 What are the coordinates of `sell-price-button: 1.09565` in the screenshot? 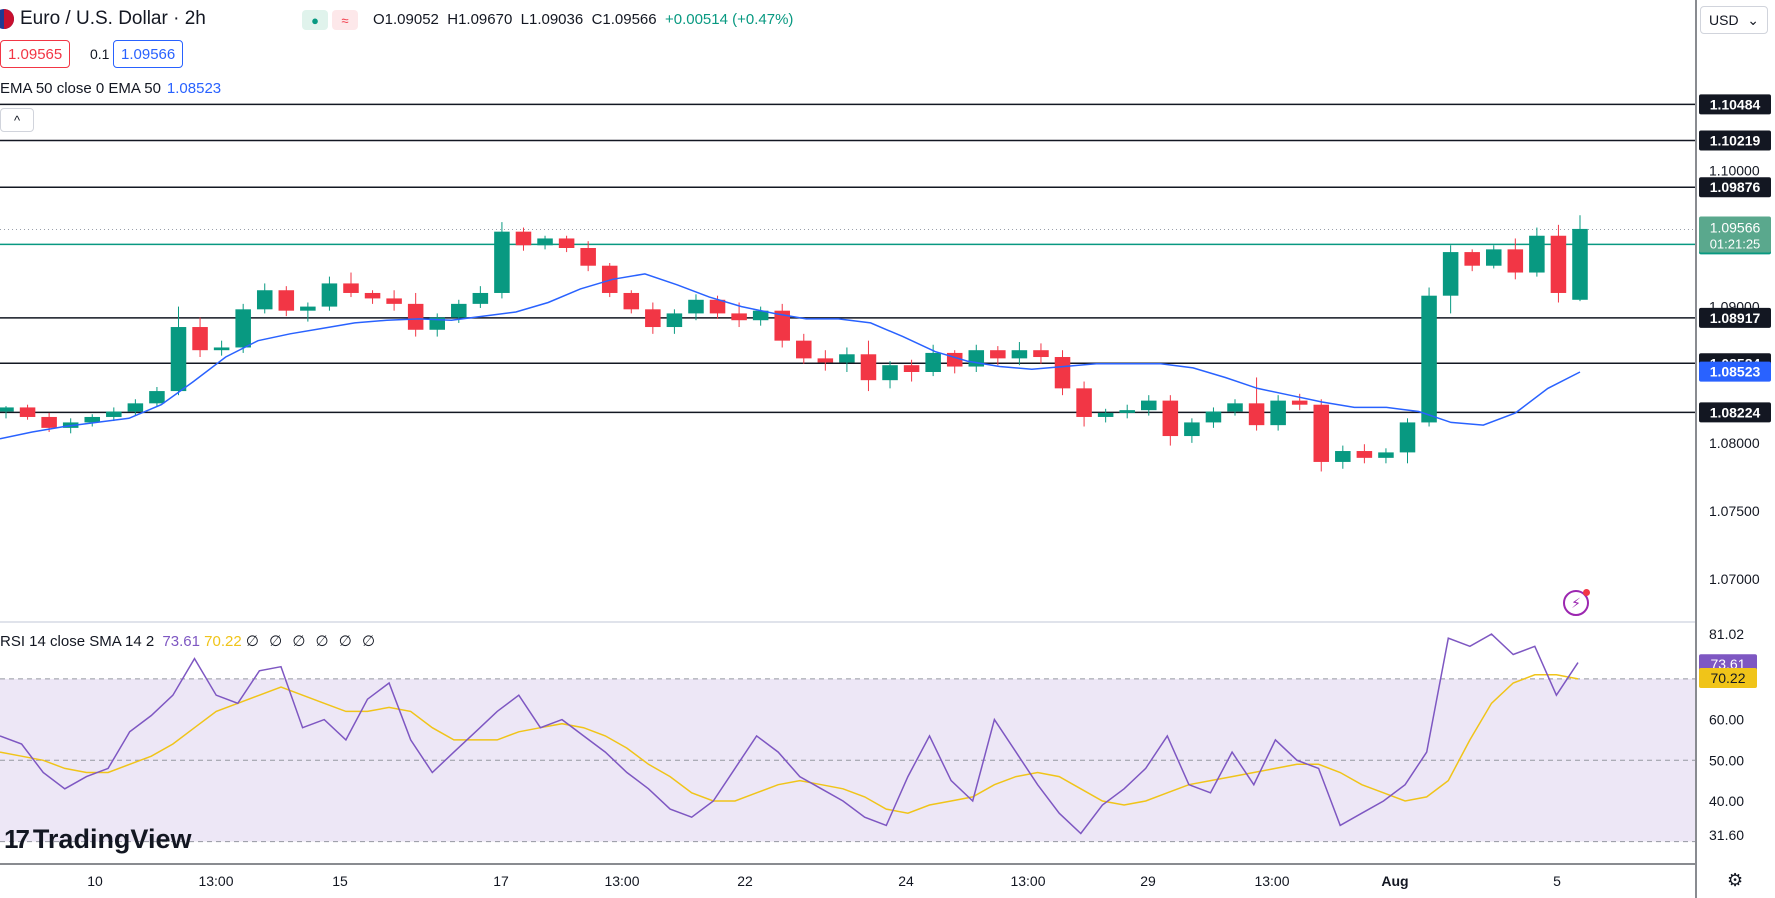 It's located at (35, 54).